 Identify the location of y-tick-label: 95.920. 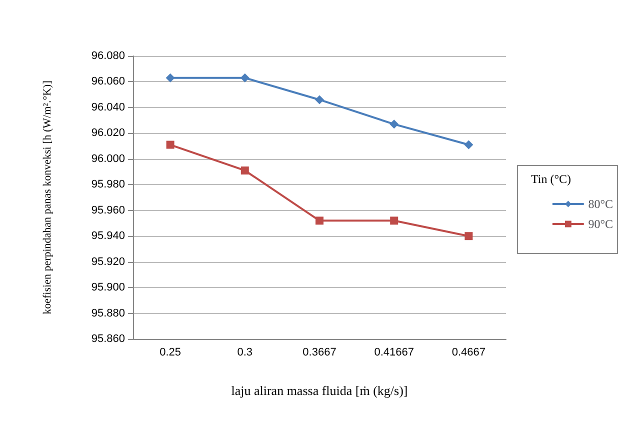
(108, 262).